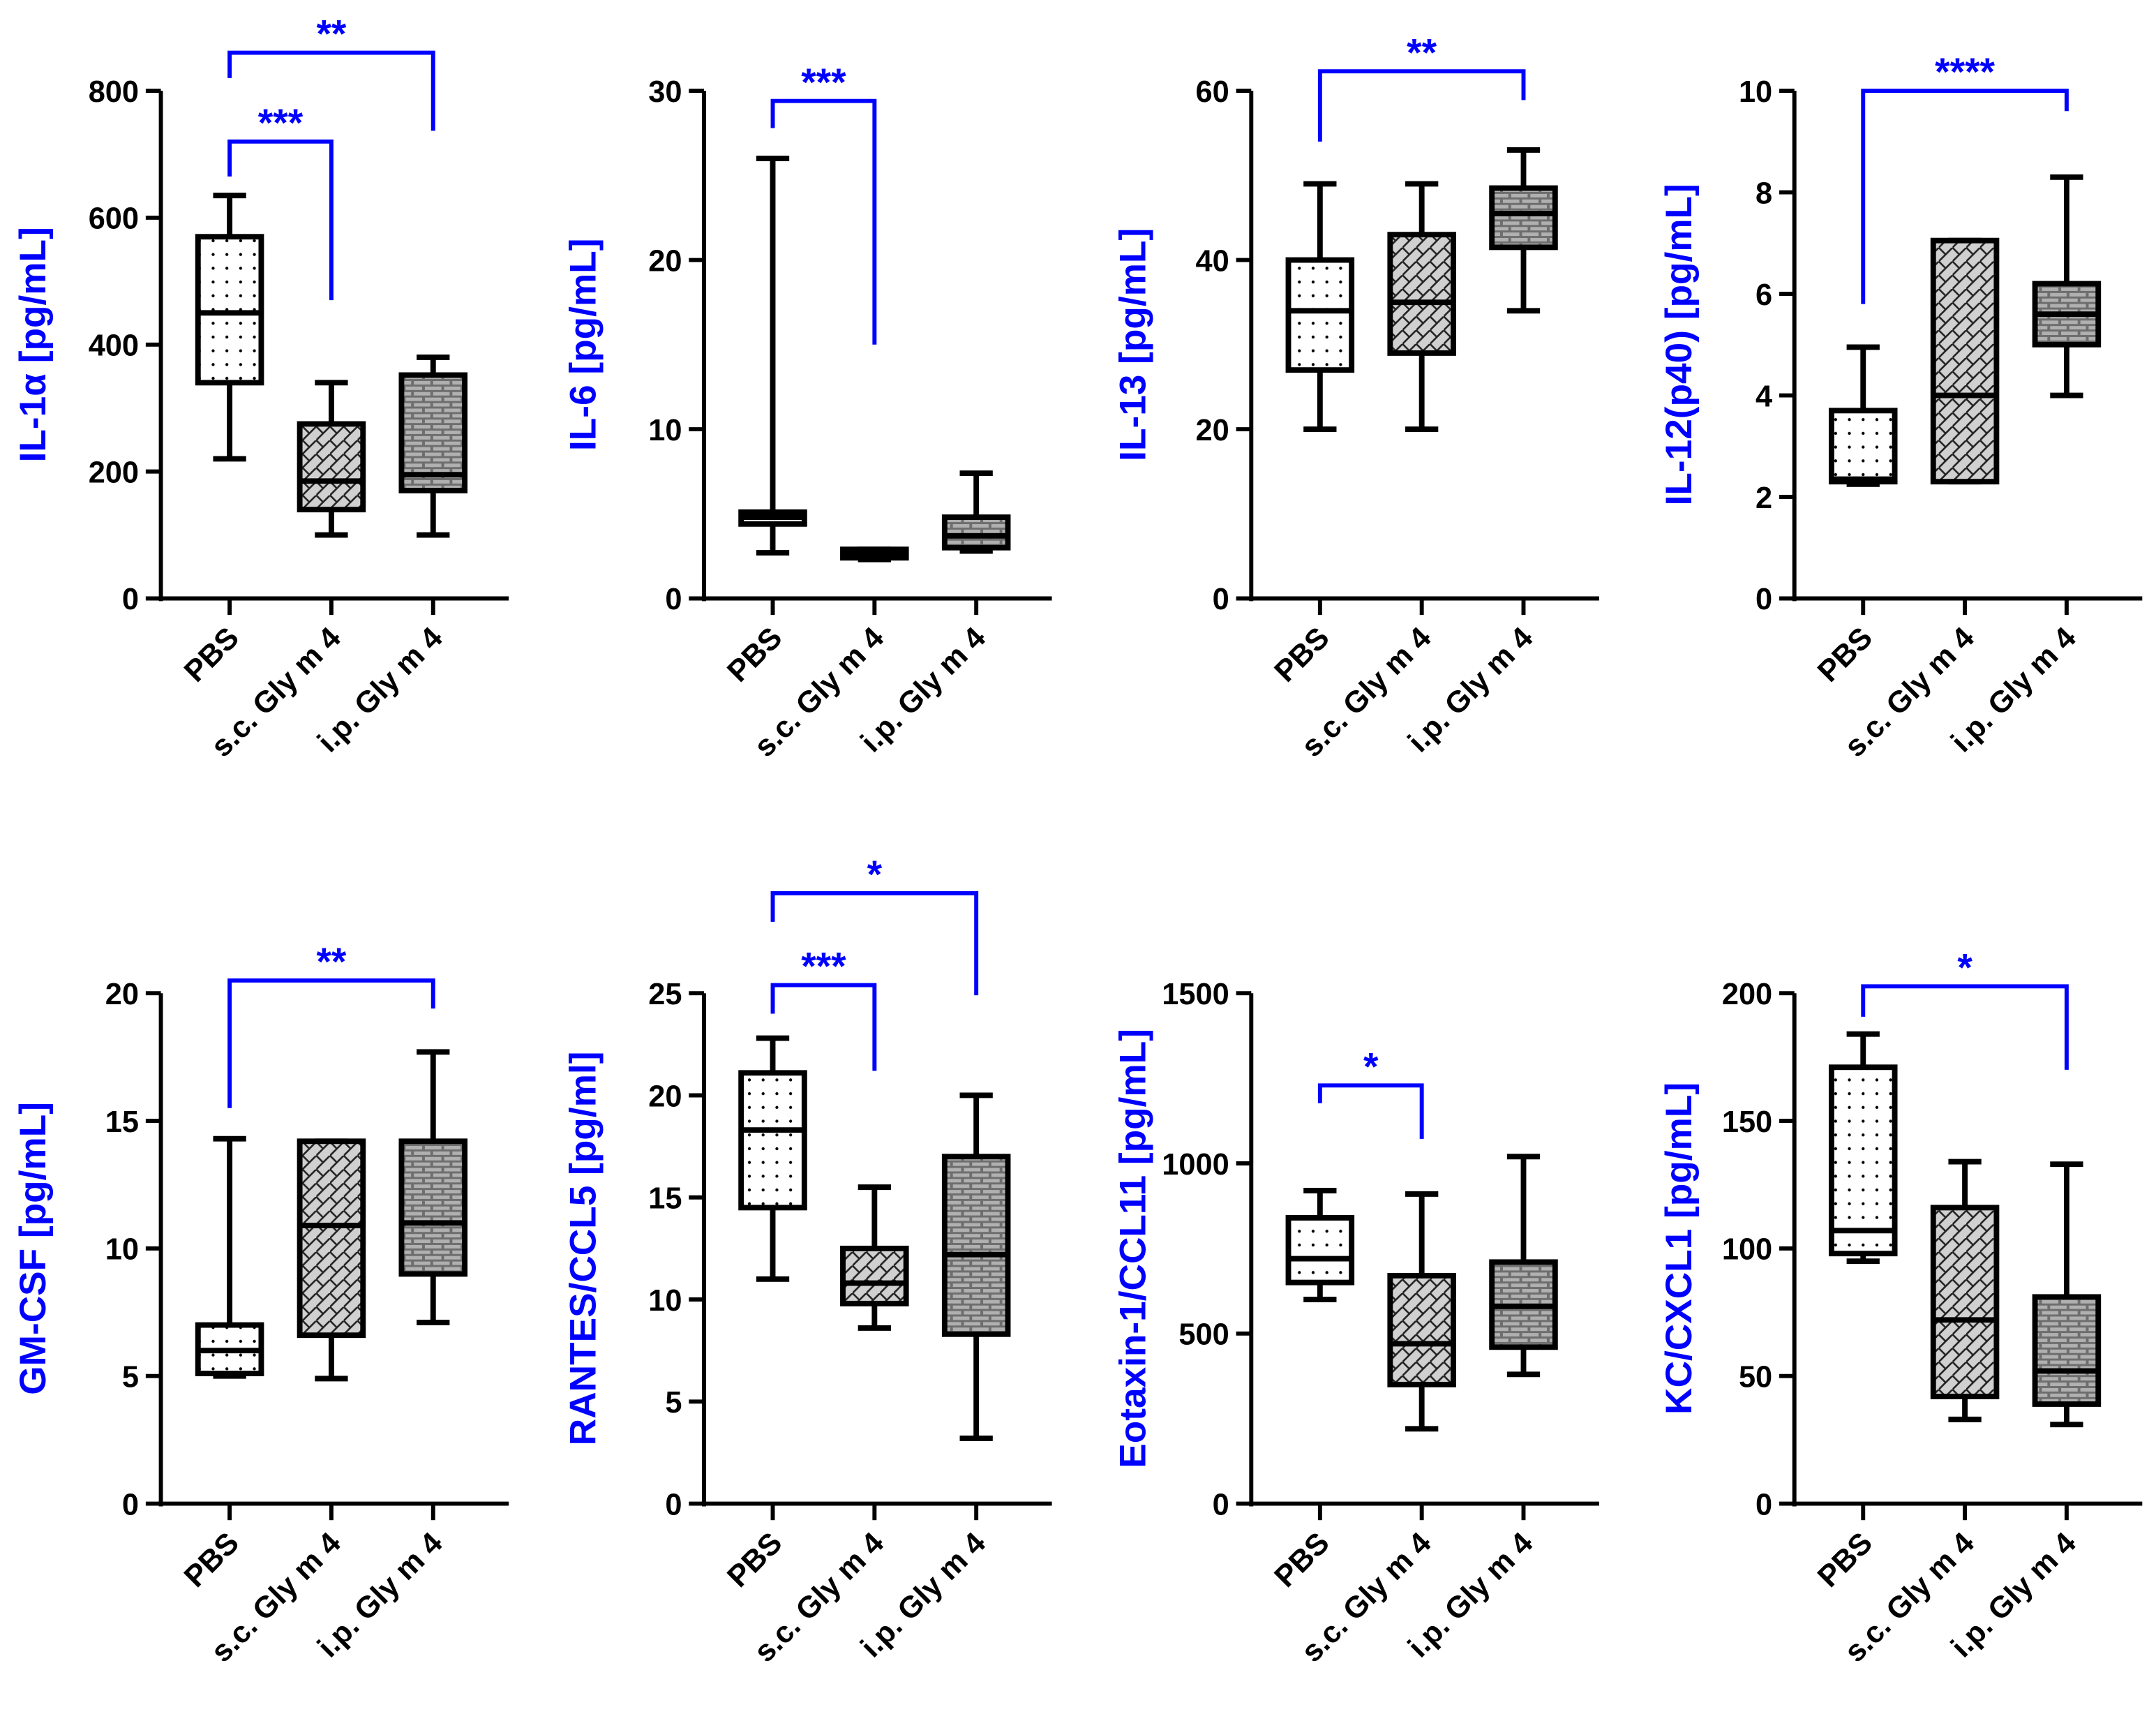 The width and height of the screenshot is (2156, 1721). What do you see at coordinates (1212, 261) in the screenshot?
I see `y-tick-label: 40` at bounding box center [1212, 261].